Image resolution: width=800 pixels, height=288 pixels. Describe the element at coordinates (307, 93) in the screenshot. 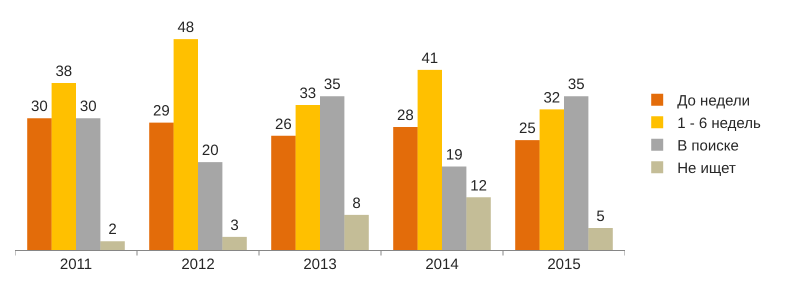

I see `data-label: 33` at that location.